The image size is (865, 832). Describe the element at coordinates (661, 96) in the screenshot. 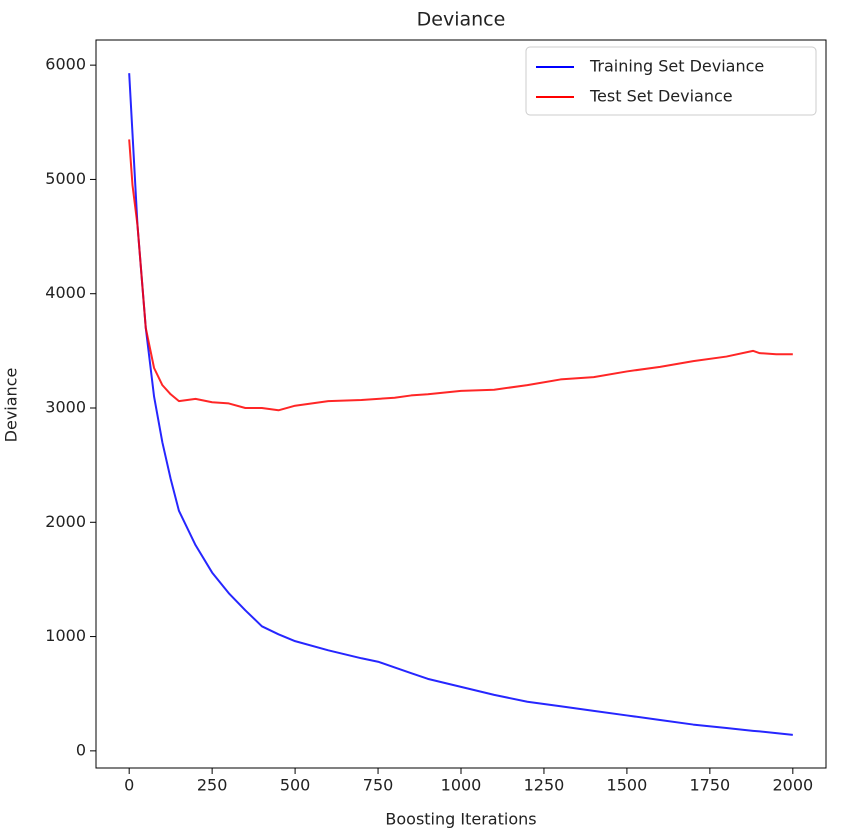

I see `legend-label: Test Set Deviance` at that location.